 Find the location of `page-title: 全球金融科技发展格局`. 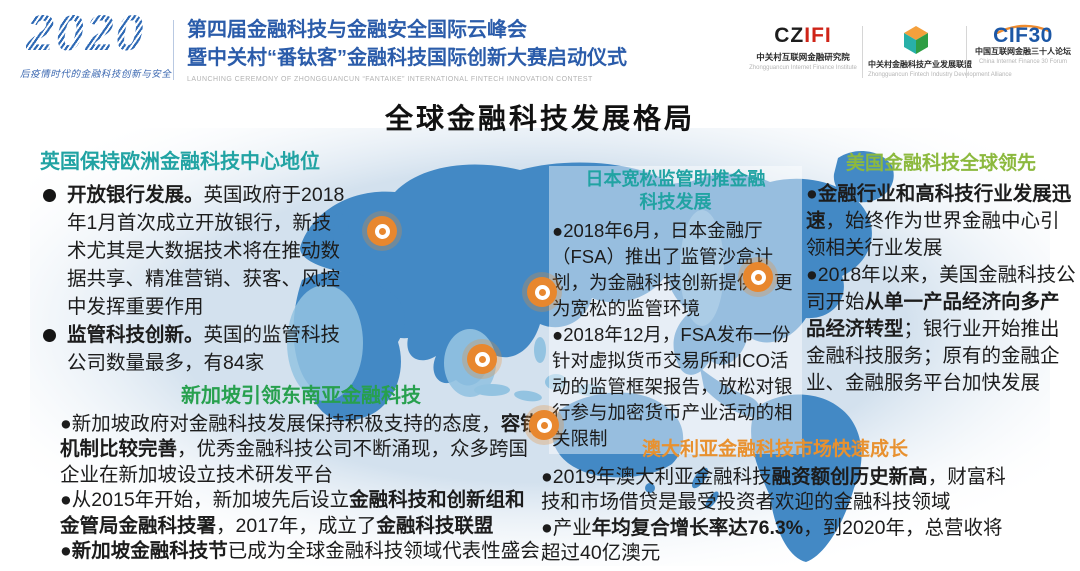

page-title: 全球金融科技发展格局 is located at coordinates (539, 118).